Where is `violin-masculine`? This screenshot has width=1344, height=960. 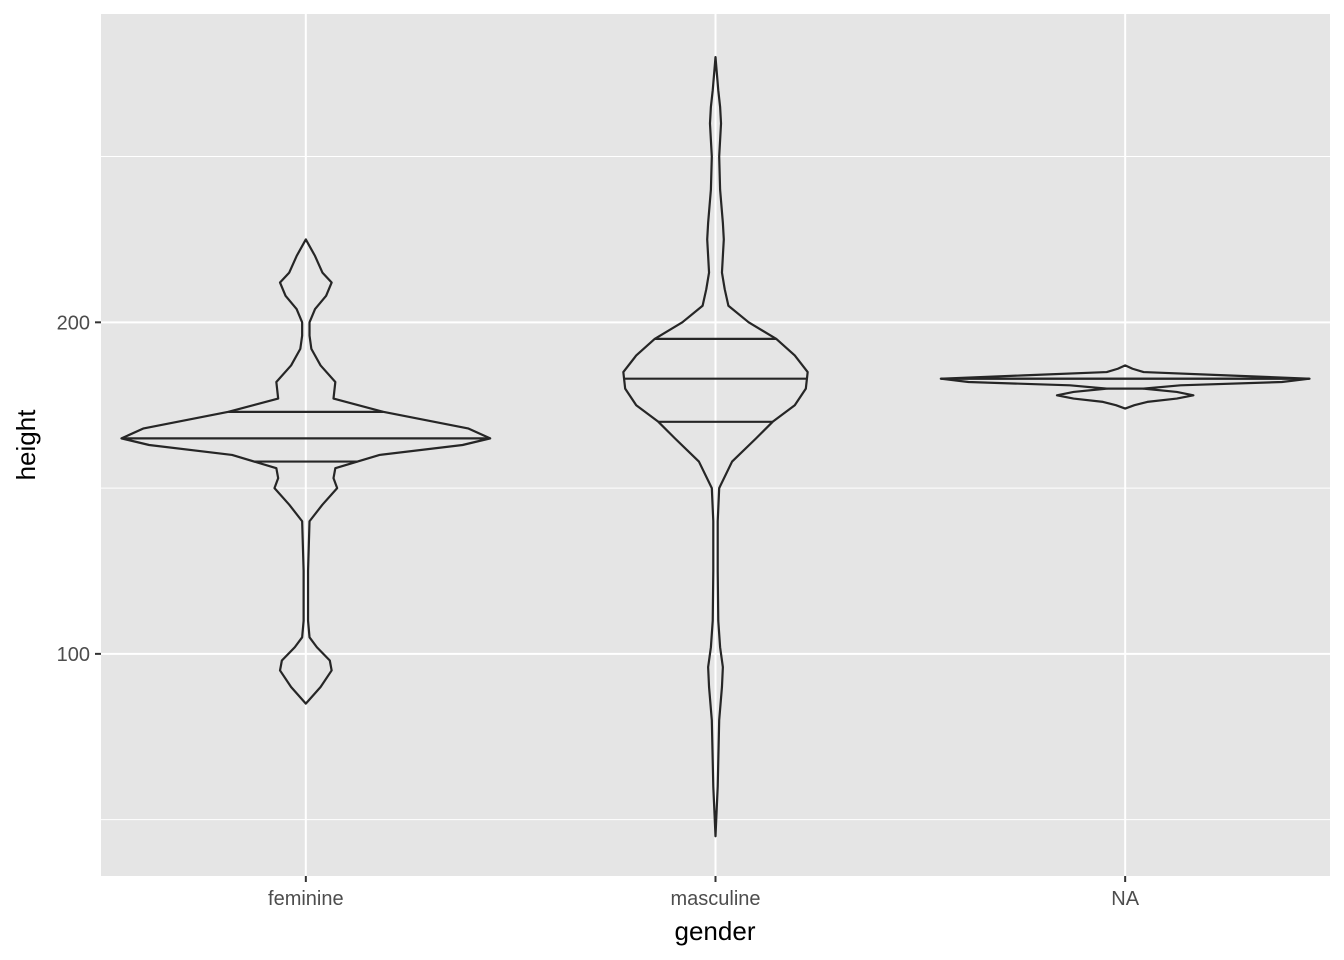
violin-masculine is located at coordinates (715, 447).